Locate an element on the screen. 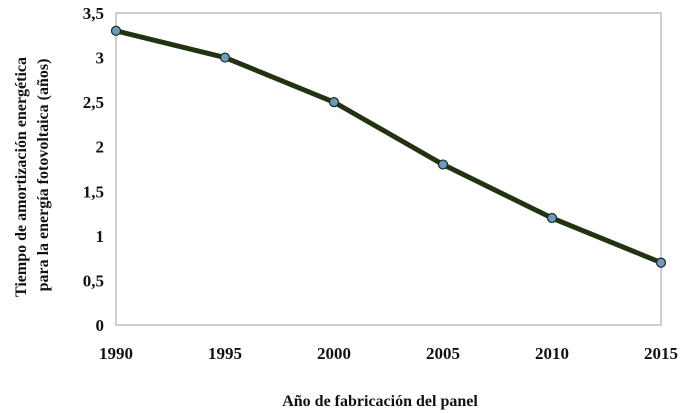 The image size is (683, 413). y-tick-label: 2 is located at coordinates (100, 147).